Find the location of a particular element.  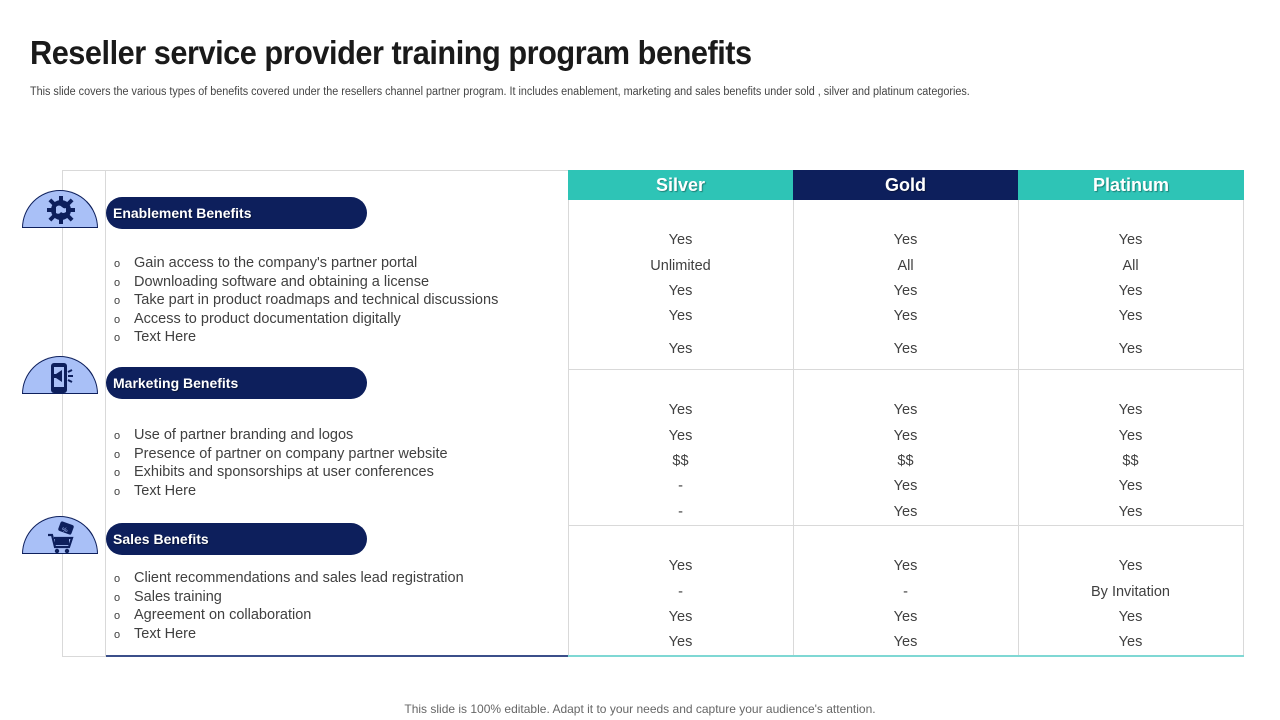

column-header-gold: Gold is located at coordinates (905, 185).